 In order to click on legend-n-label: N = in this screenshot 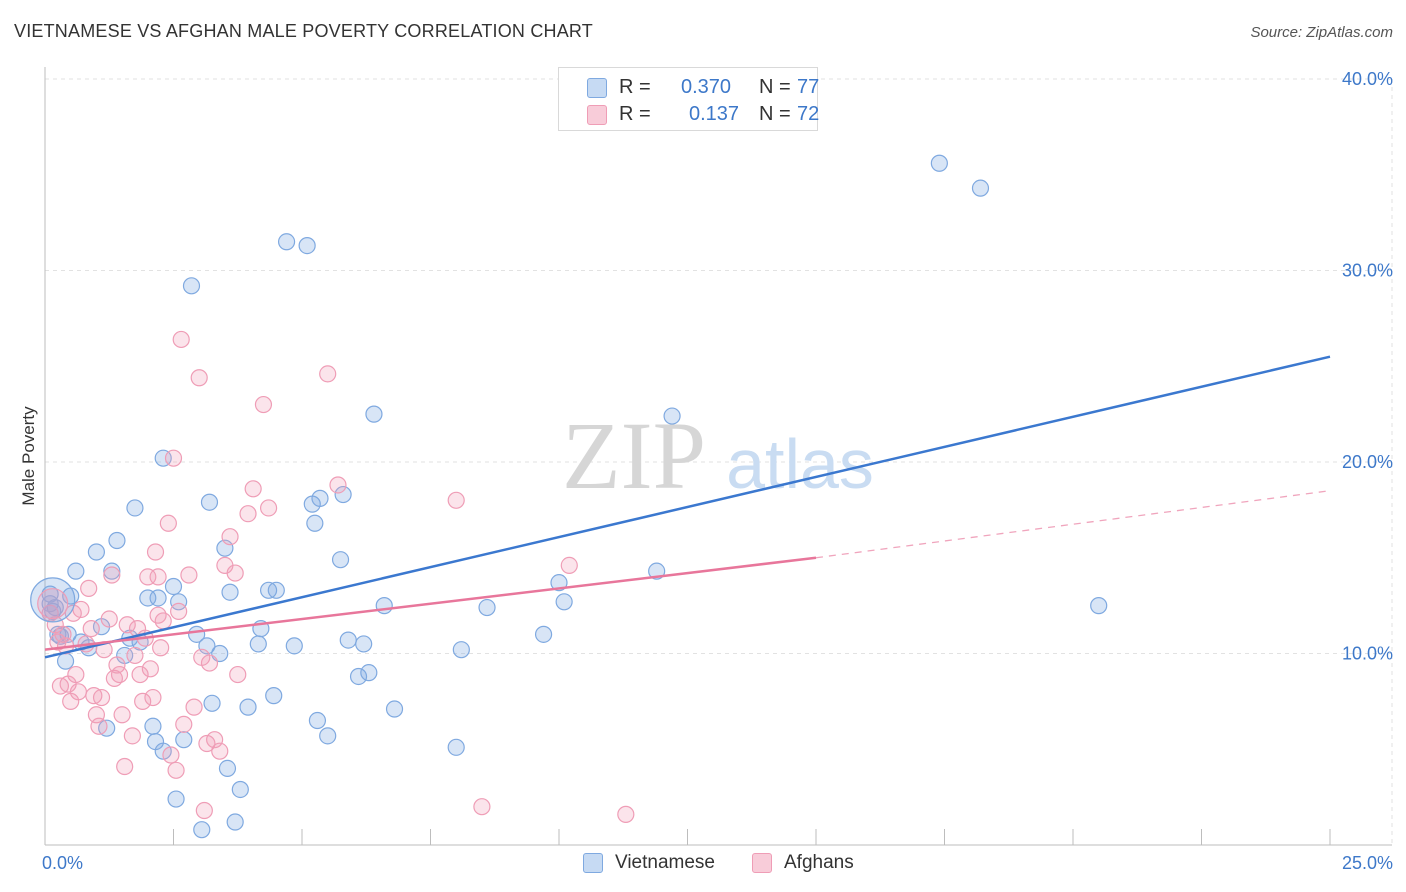, I will do `click(775, 114)`.